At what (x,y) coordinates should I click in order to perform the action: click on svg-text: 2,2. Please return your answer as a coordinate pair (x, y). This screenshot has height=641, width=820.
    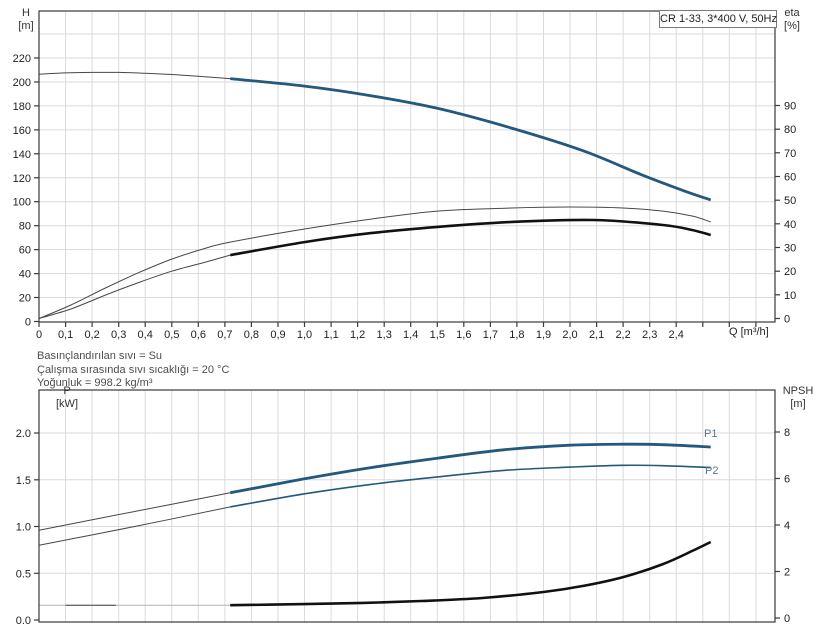
    Looking at the image, I should click on (622, 335).